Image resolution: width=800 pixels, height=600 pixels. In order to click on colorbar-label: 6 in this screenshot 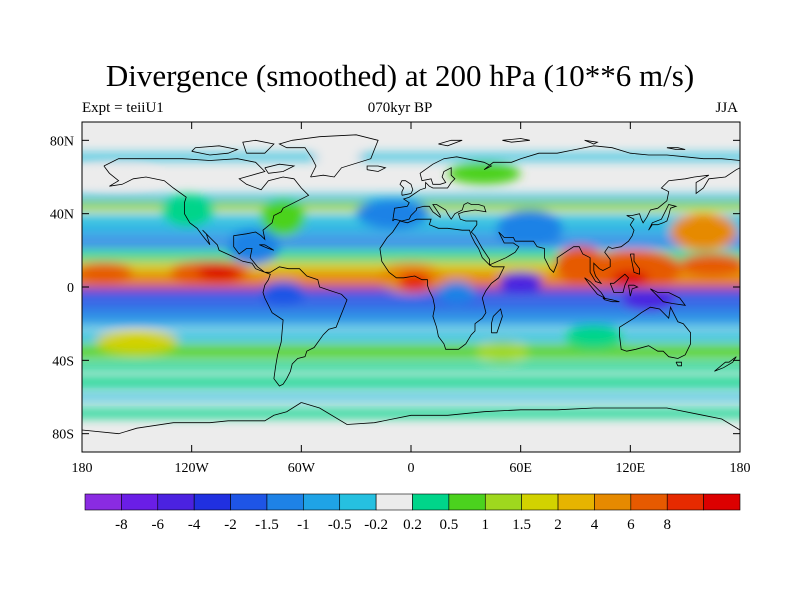, I will do `click(631, 525)`.